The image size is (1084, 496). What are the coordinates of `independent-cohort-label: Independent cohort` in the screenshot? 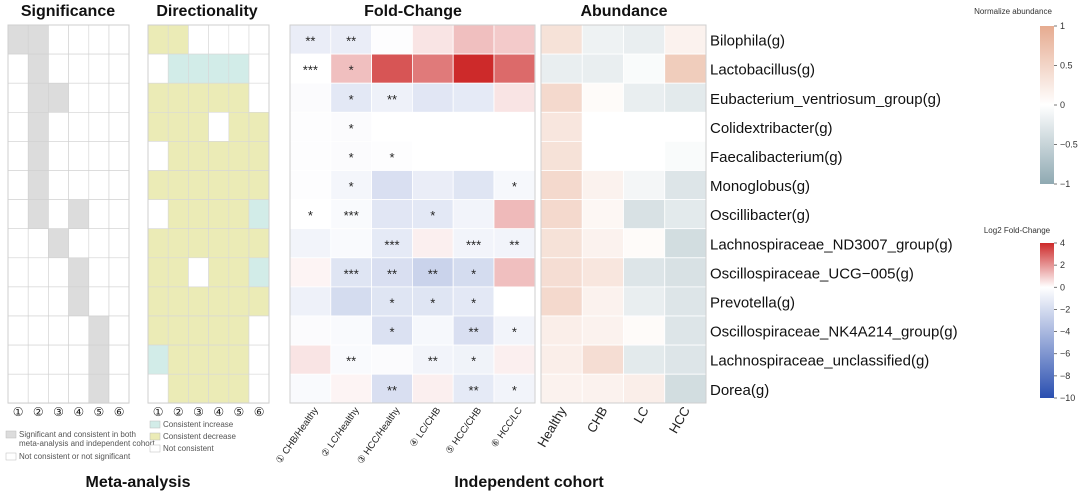 It's located at (529, 482).